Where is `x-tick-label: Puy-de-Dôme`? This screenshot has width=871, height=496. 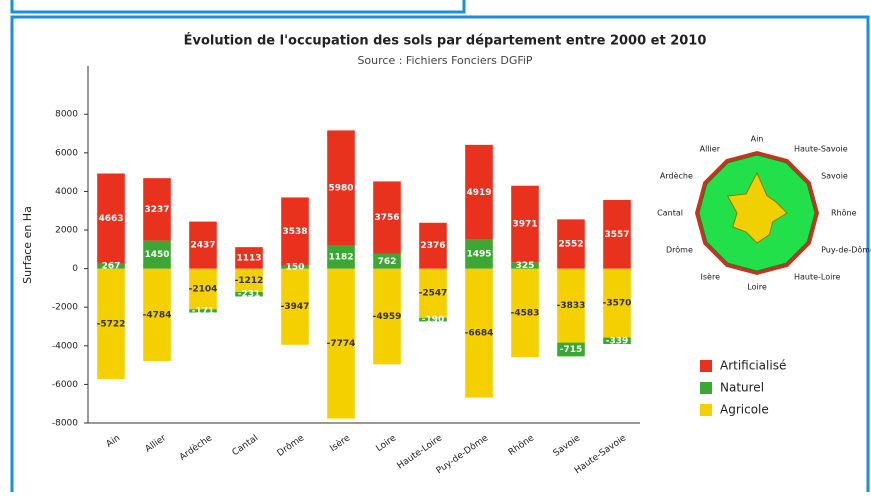 x-tick-label: Puy-de-Dôme is located at coordinates (462, 454).